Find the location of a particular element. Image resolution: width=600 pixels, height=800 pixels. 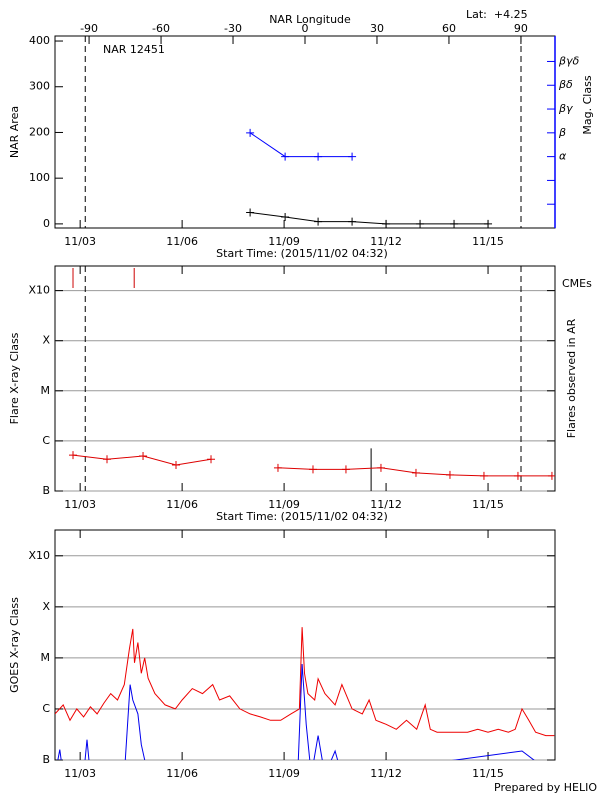

y-tick-label: 0 is located at coordinates (46, 223).